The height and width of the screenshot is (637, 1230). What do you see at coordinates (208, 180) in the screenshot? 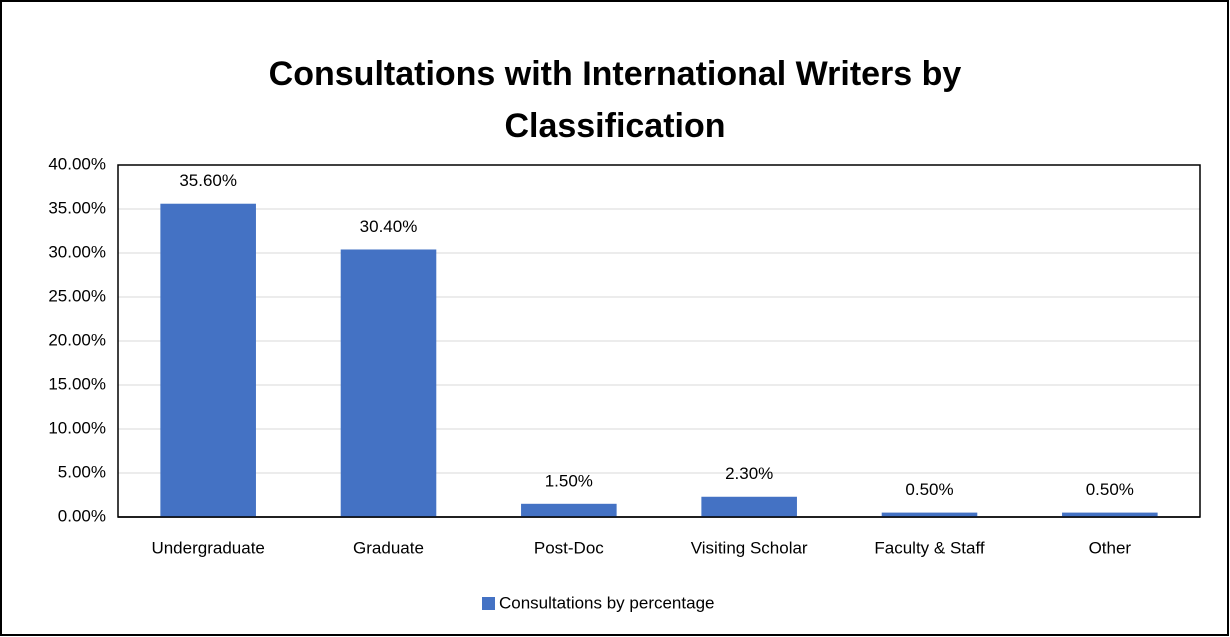
I see `data-label: 35.60%` at bounding box center [208, 180].